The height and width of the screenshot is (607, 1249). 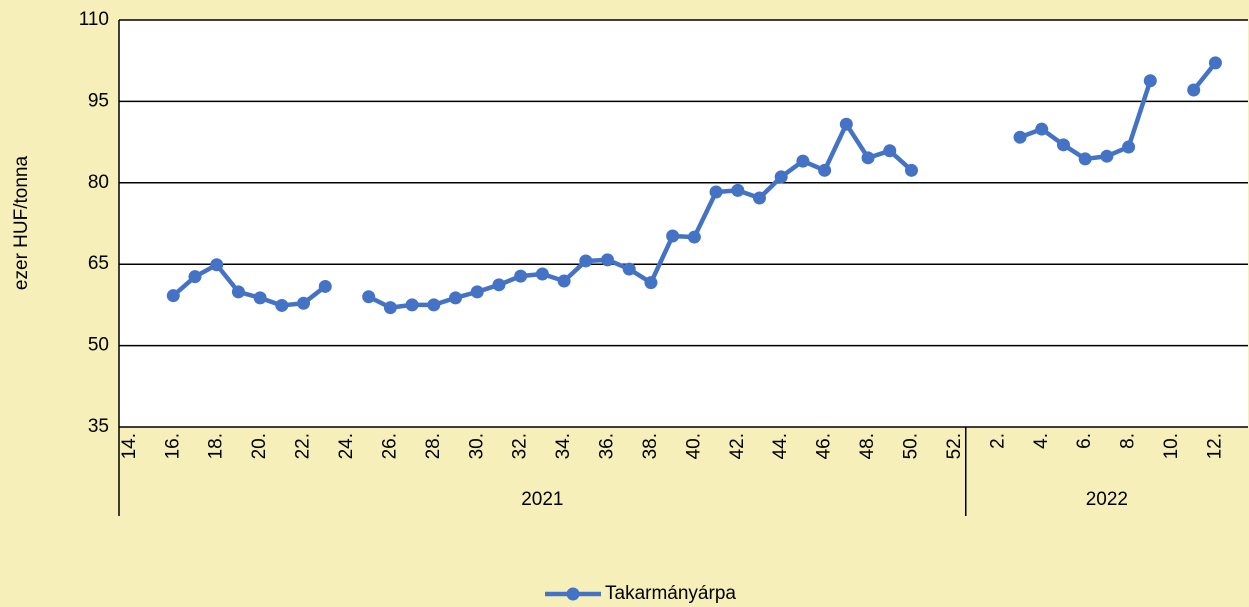 I want to click on x-tick-label: 46., so click(x=824, y=446).